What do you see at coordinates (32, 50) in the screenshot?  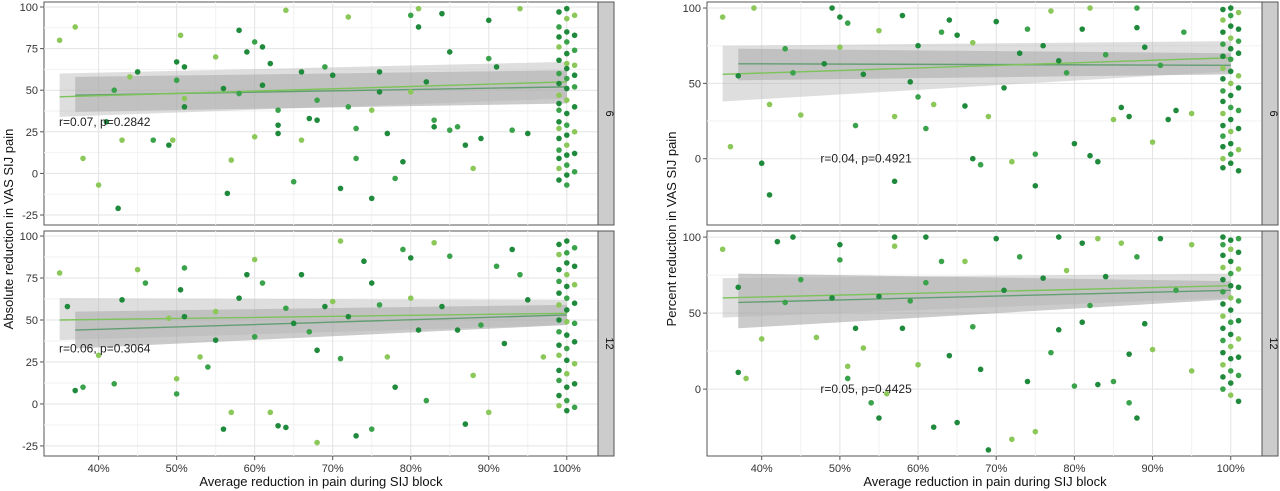 I see `y-tick-label: 75` at bounding box center [32, 50].